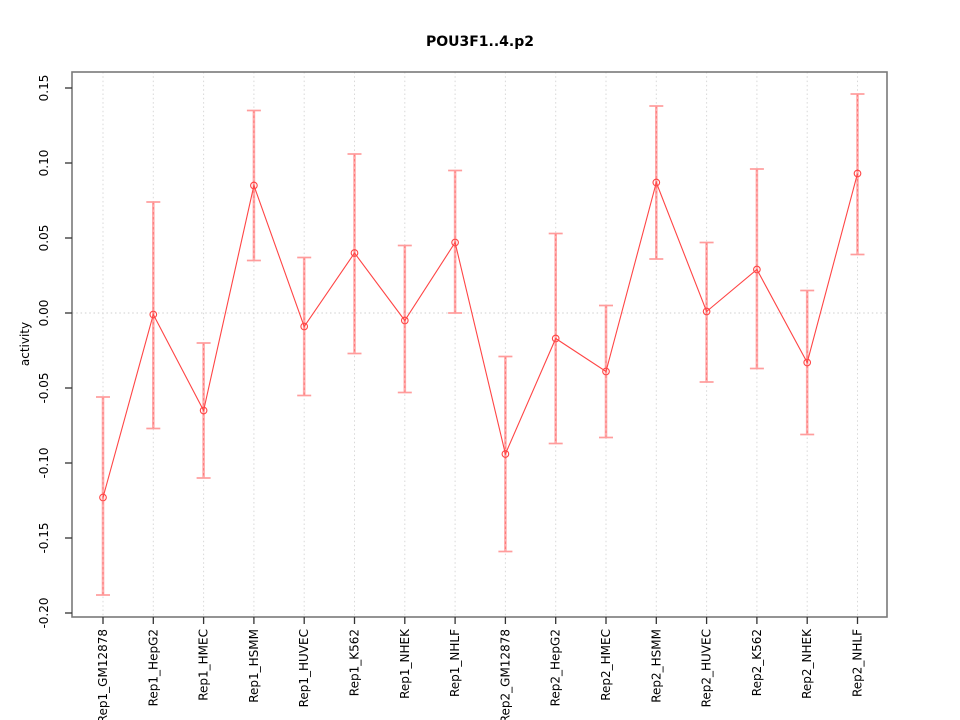 The width and height of the screenshot is (960, 720). I want to click on y-tick-label: 0.05, so click(44, 238).